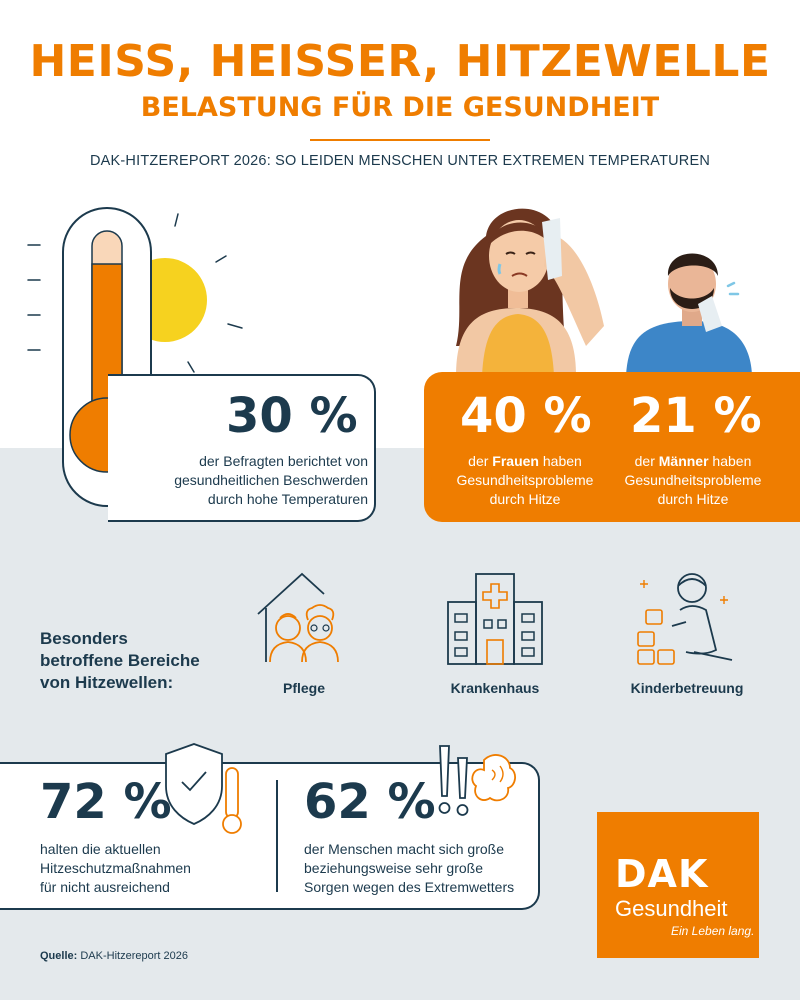 The height and width of the screenshot is (1000, 800). I want to click on stat-women-line: Gesundheitsprobleme, so click(525, 480).